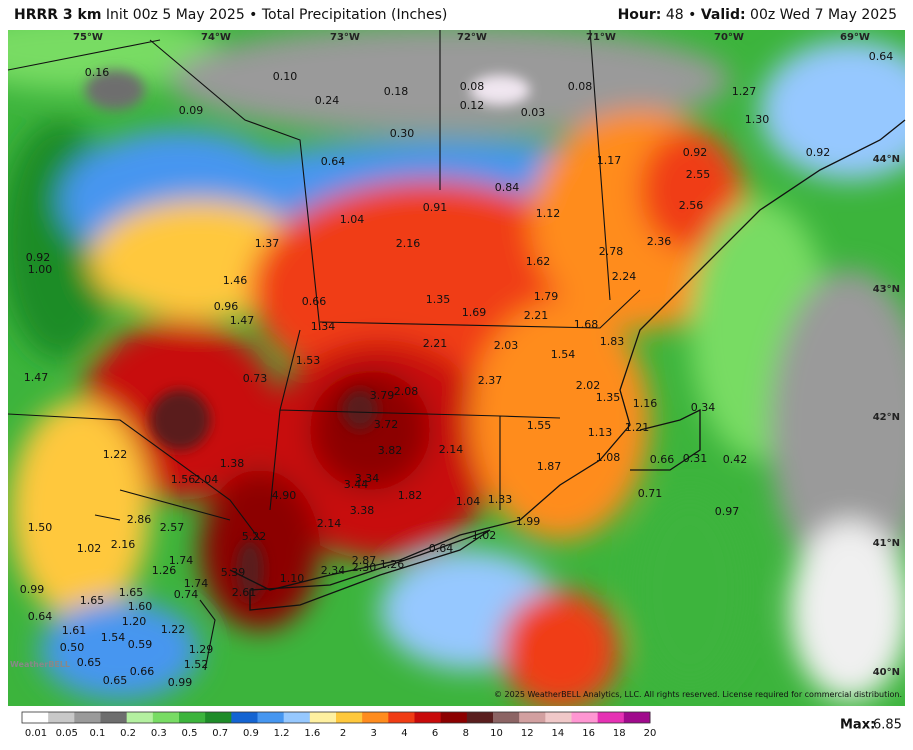 This screenshot has width=913, height=750. Describe the element at coordinates (88, 37) in the screenshot. I see `longitude-label: 75°W` at that location.